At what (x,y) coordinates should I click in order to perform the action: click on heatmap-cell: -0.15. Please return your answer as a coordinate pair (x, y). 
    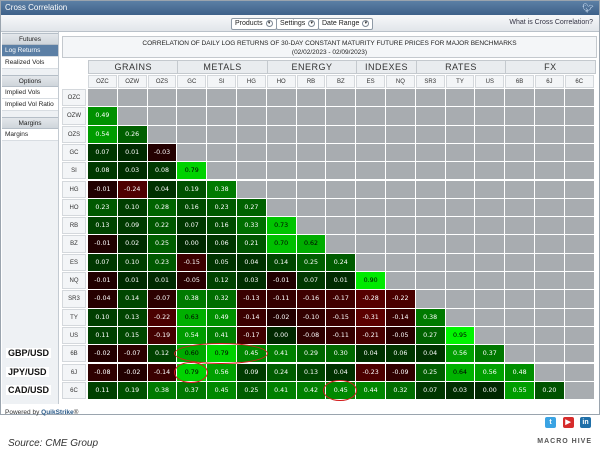
    Looking at the image, I should click on (192, 262).